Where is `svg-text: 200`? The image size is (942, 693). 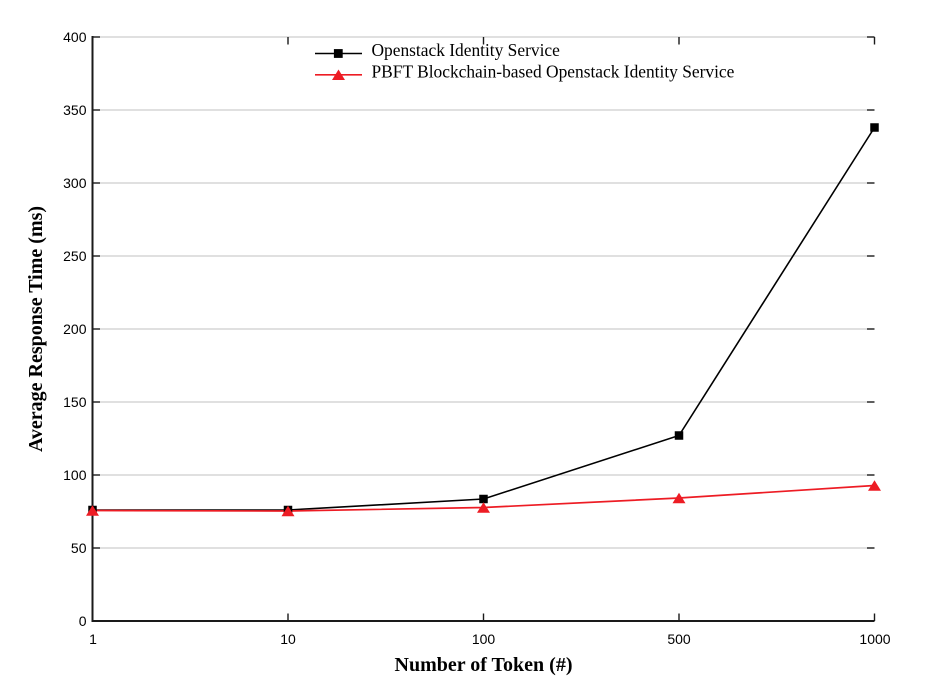 svg-text: 200 is located at coordinates (75, 329).